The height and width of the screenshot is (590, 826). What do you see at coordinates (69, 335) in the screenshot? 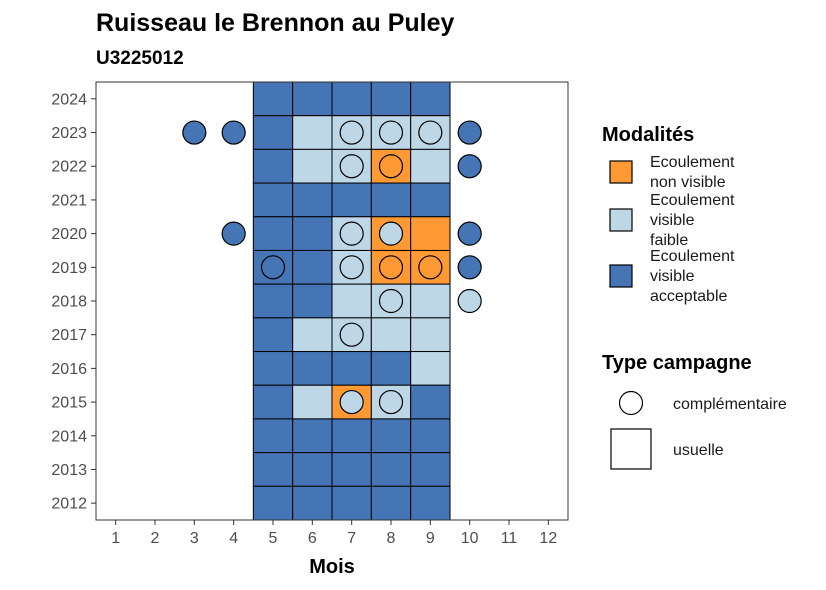
I see `y-tick-label-2017: 2017` at bounding box center [69, 335].